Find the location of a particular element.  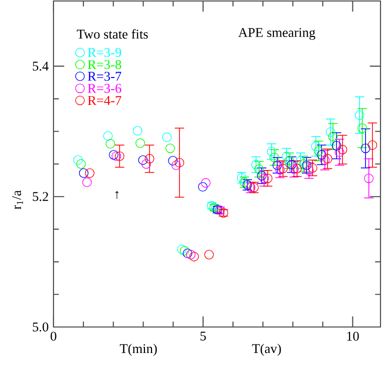

annotation: APE smearing is located at coordinates (277, 34).